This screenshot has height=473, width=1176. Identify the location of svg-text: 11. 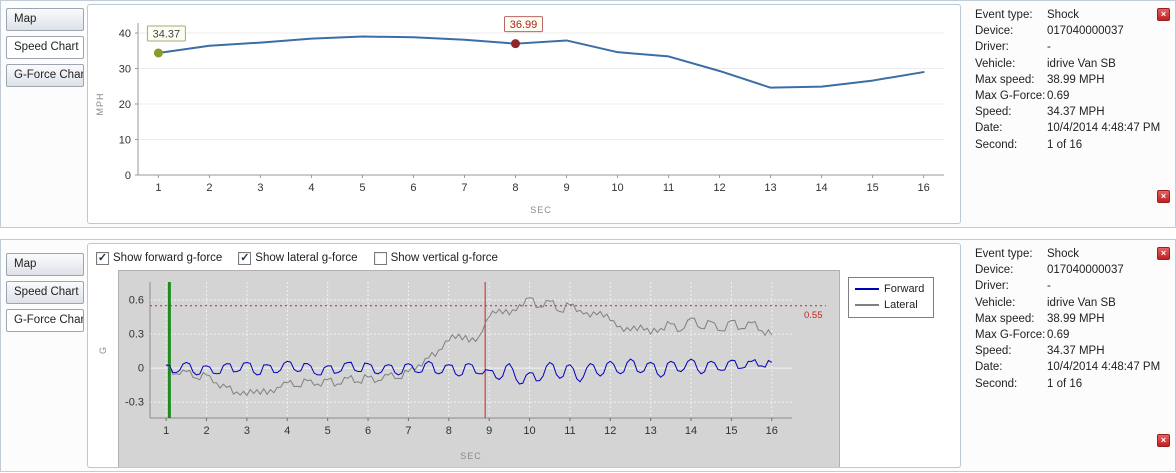
(668, 188).